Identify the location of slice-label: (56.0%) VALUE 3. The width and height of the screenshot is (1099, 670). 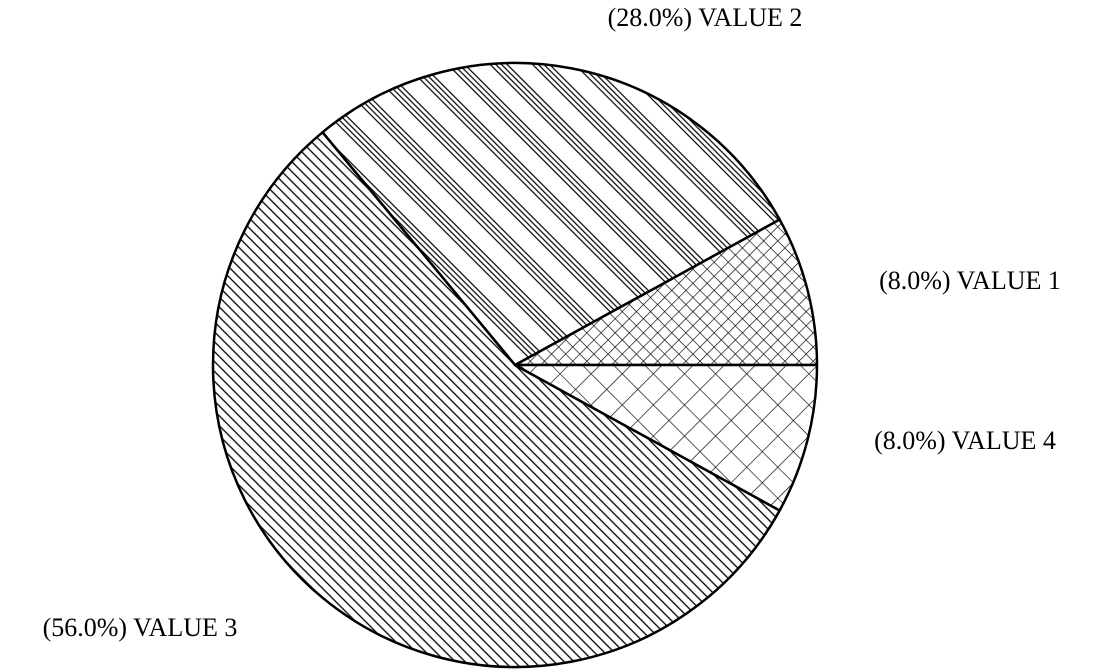
(140, 627).